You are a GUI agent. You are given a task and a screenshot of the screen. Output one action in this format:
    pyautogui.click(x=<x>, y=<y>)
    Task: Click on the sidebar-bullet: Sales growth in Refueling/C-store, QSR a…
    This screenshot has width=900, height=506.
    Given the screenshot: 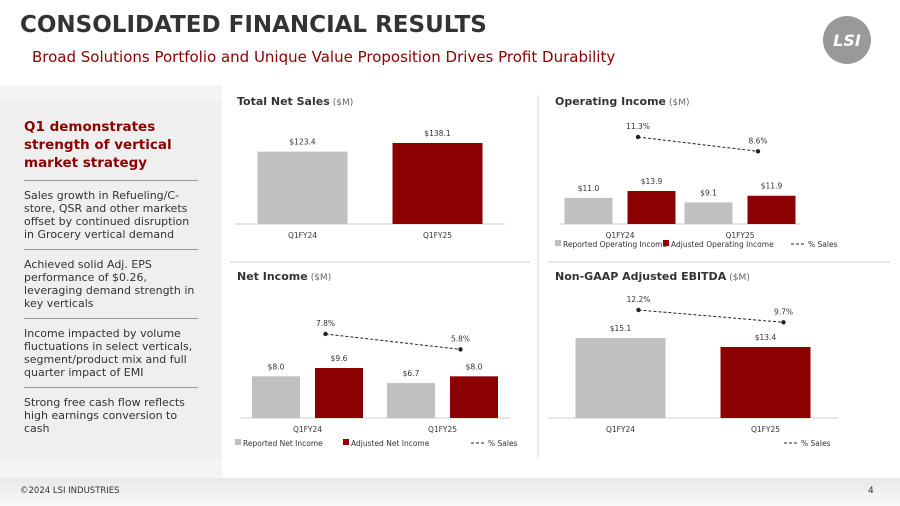 What is the action you would take?
    pyautogui.click(x=111, y=214)
    